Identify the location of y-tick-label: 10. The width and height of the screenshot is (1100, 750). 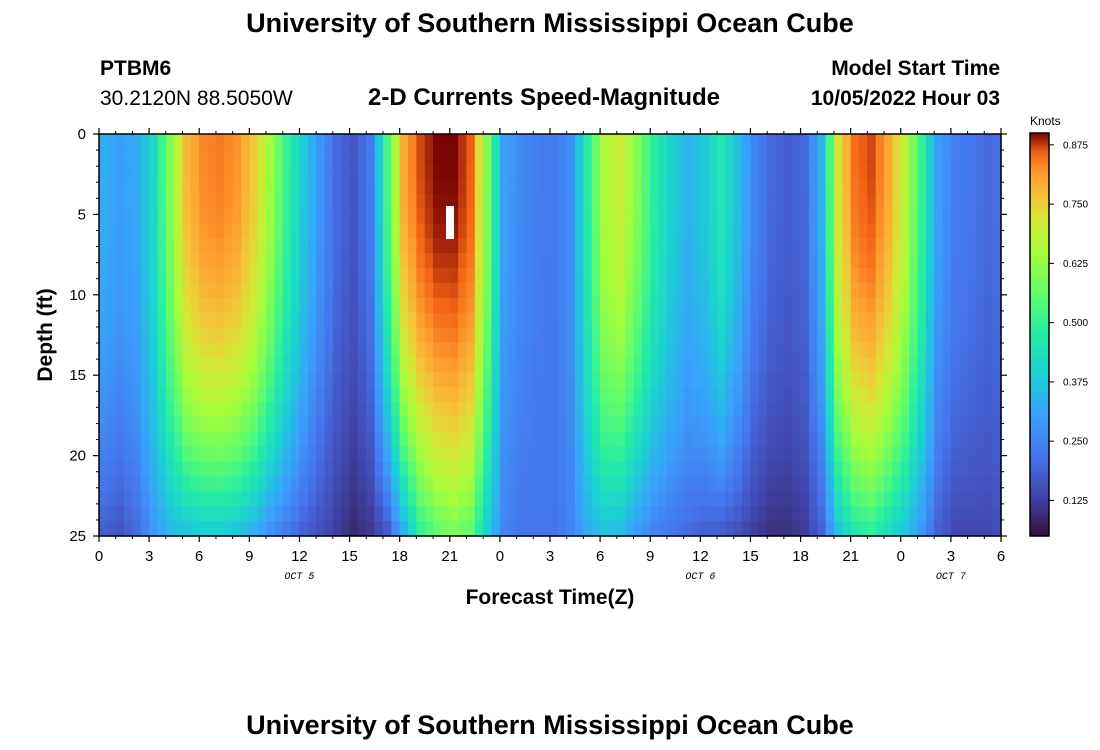
(77, 295).